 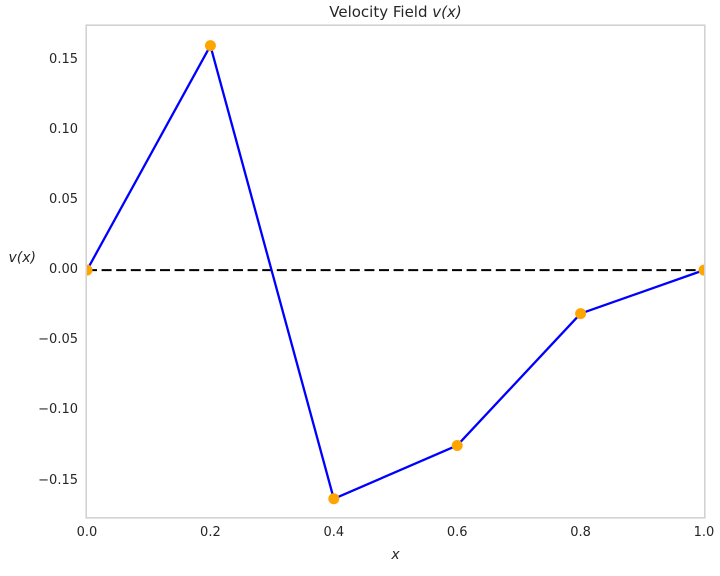 What do you see at coordinates (58, 480) in the screenshot?
I see `y-tick-label: −0.15` at bounding box center [58, 480].